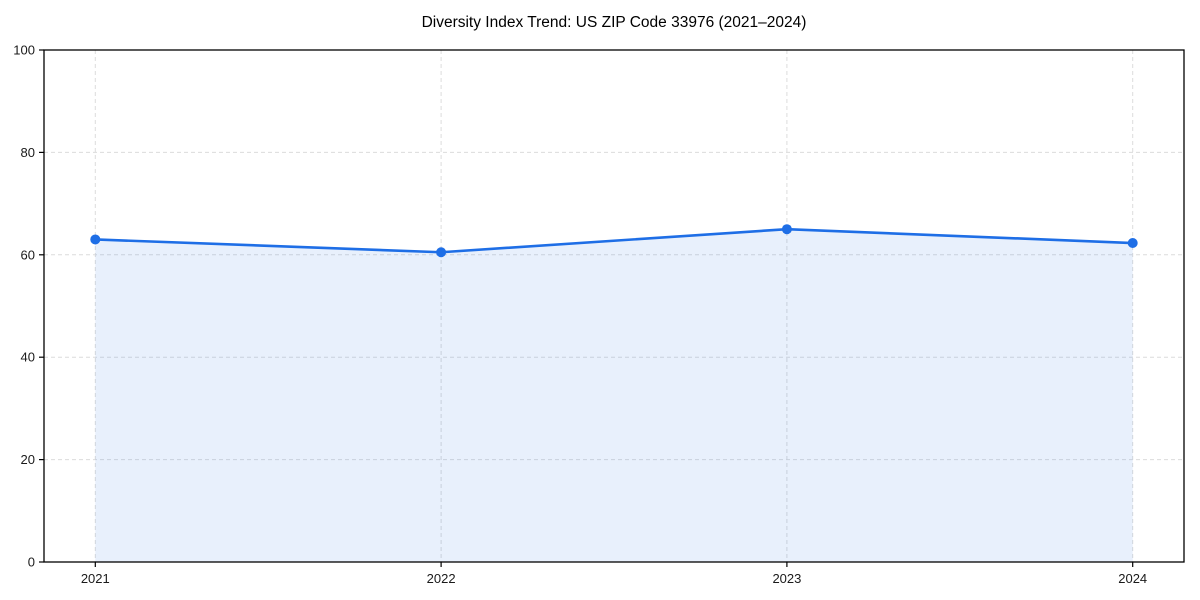 This screenshot has width=1200, height=600. Describe the element at coordinates (1132, 578) in the screenshot. I see `x-tick-label-2024: 2024` at that location.